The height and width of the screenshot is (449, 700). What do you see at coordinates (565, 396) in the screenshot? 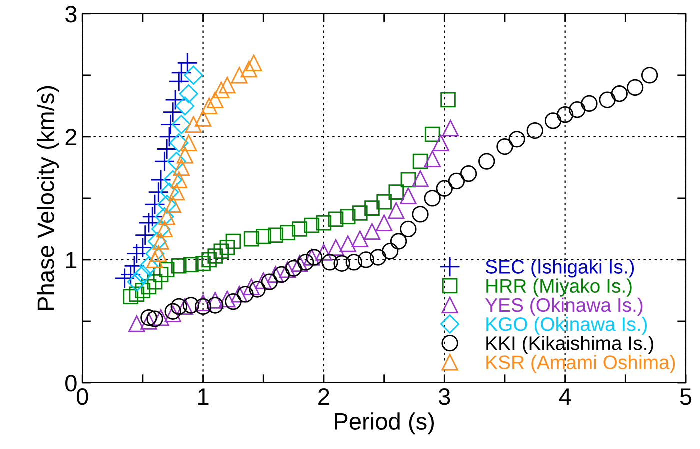
I see `x-tick-label: 4` at bounding box center [565, 396].